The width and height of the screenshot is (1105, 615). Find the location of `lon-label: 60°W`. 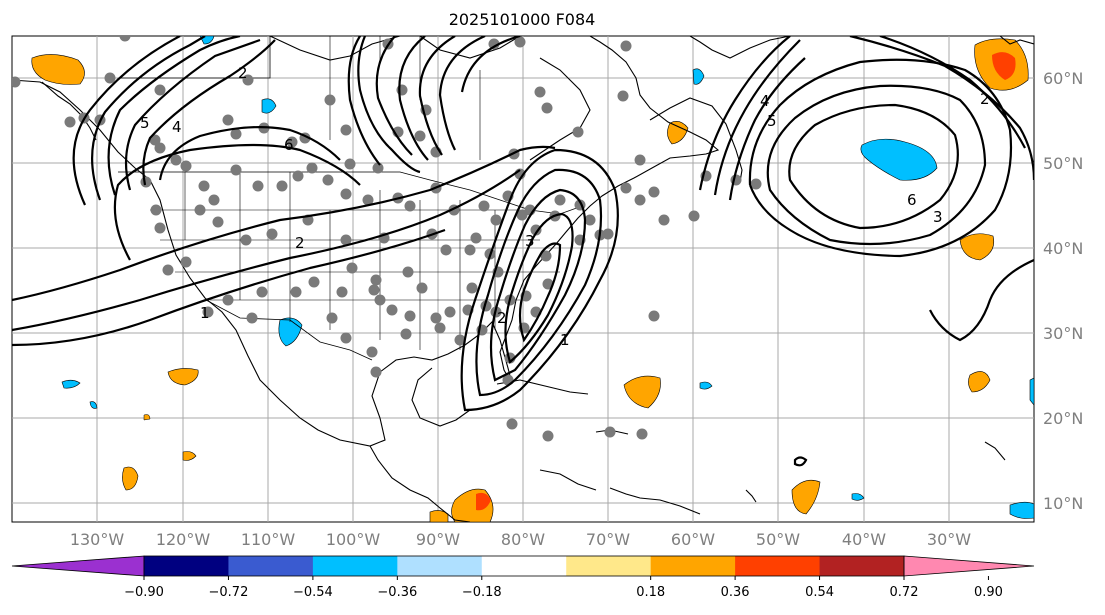

lon-label: 60°W is located at coordinates (693, 539).